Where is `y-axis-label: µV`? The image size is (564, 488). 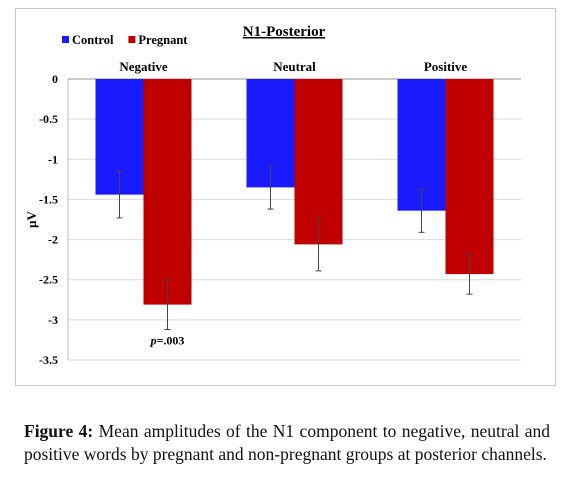 y-axis-label: µV is located at coordinates (31, 218).